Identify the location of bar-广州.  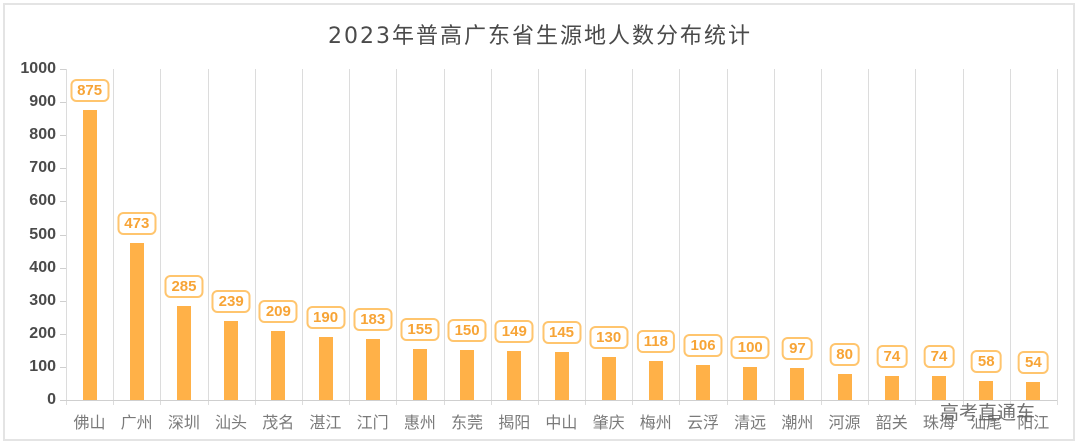
(136, 321).